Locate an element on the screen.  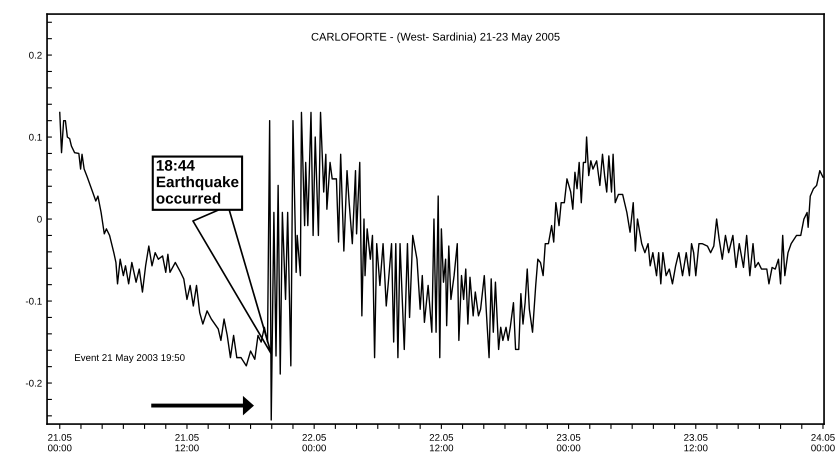
y-tick-label: -0.1 is located at coordinates (34, 301).